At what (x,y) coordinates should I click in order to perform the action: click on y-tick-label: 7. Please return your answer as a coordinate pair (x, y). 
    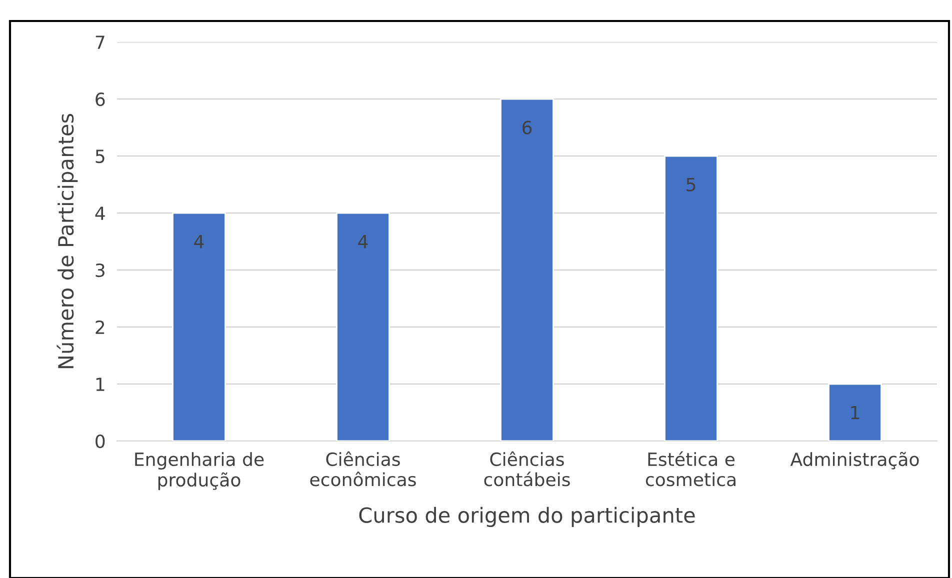
    Looking at the image, I should click on (100, 42).